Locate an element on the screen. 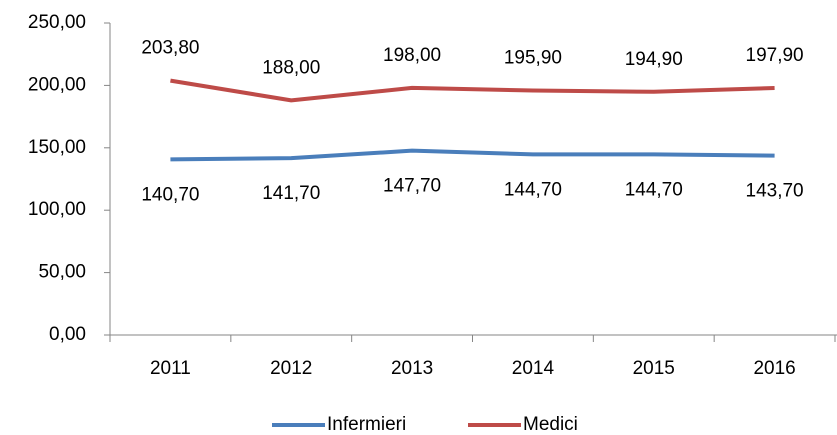 This screenshot has height=435, width=837. x-tick-label: 2012 is located at coordinates (291, 368).